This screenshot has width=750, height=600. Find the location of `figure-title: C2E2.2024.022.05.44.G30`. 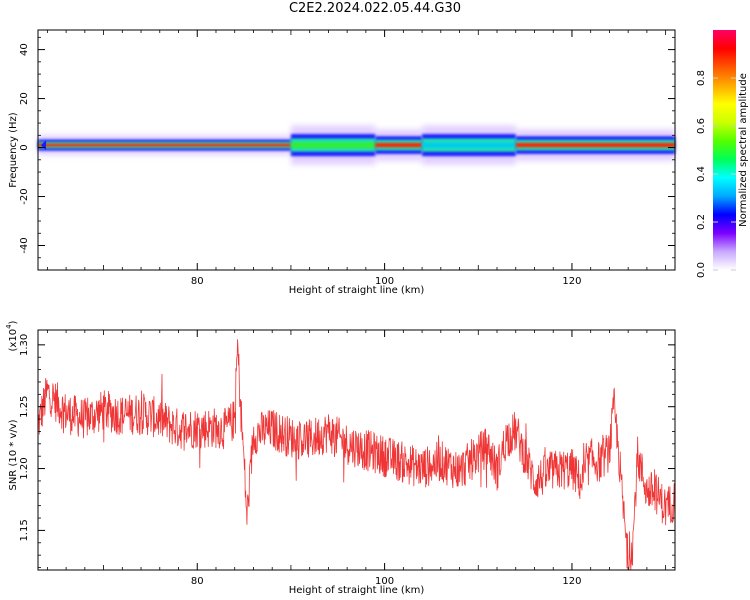

figure-title: C2E2.2024.022.05.44.G30 is located at coordinates (375, 8).